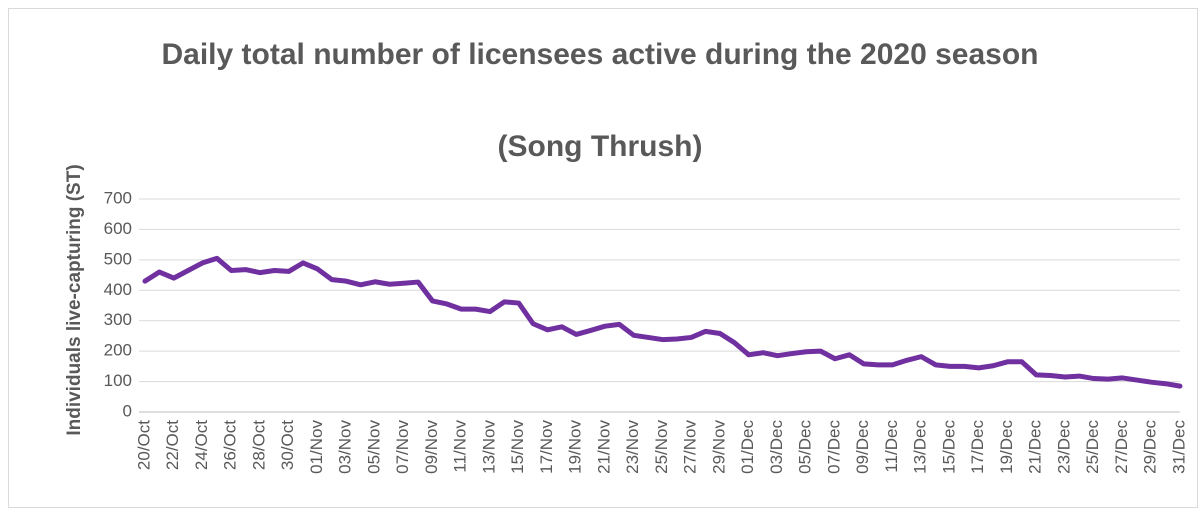 This screenshot has height=510, width=1200. Describe the element at coordinates (118, 258) in the screenshot. I see `y-tick-label: 500` at that location.